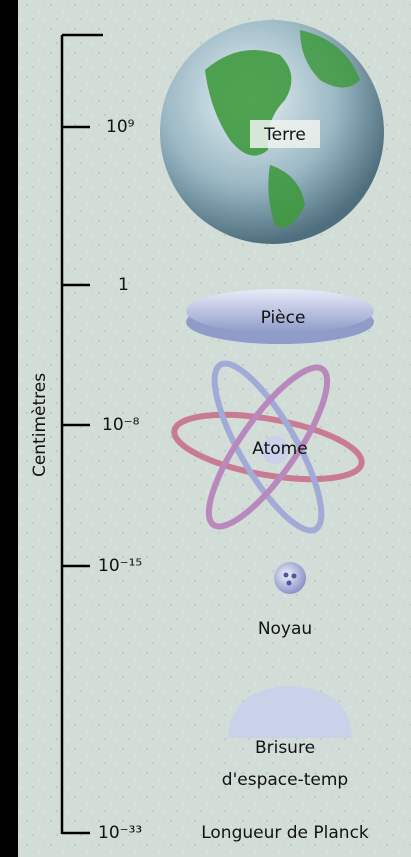 The height and width of the screenshot is (857, 411). What do you see at coordinates (120, 127) in the screenshot?
I see `tick-label: 10⁹` at bounding box center [120, 127].